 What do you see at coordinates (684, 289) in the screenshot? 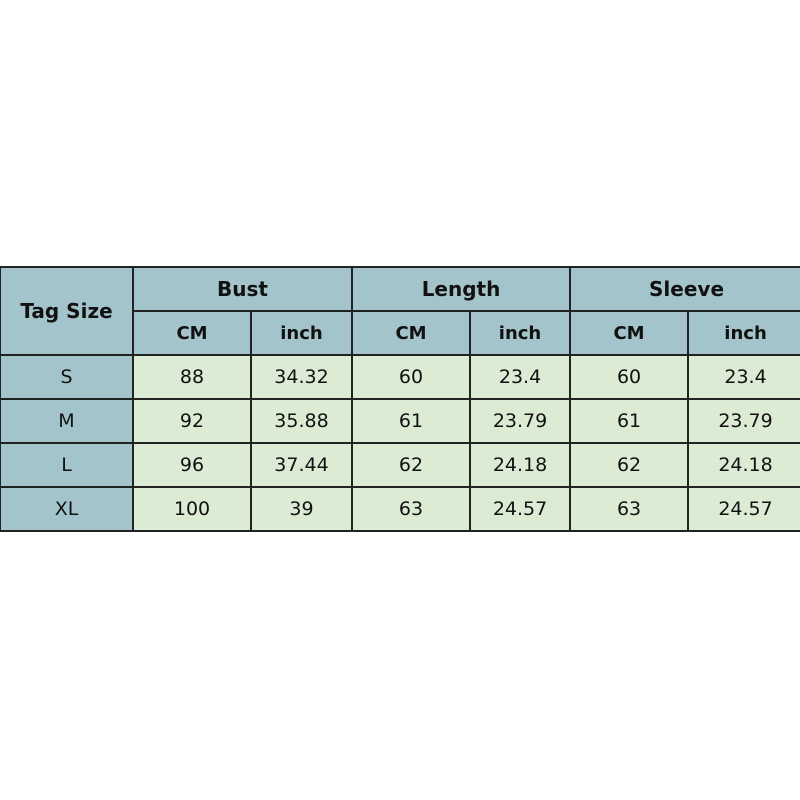
I see `sleeve-header: Sleeve` at bounding box center [684, 289].